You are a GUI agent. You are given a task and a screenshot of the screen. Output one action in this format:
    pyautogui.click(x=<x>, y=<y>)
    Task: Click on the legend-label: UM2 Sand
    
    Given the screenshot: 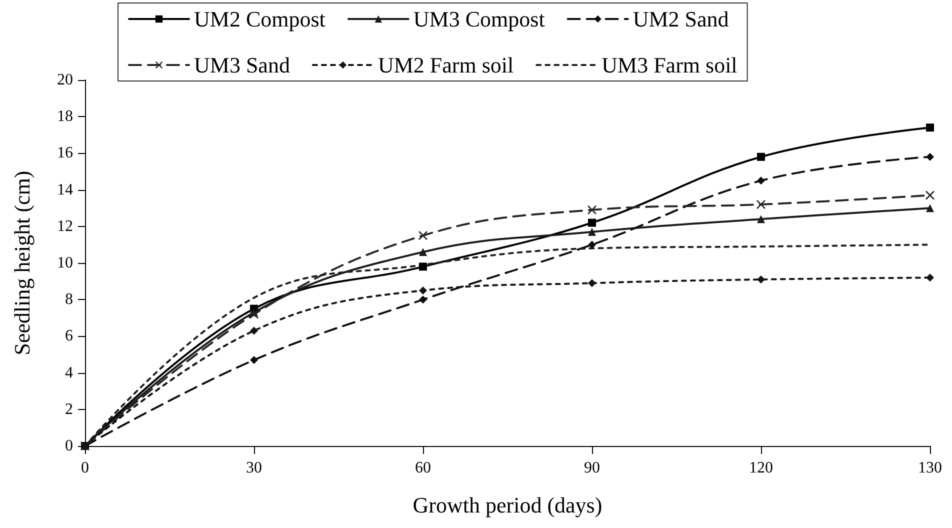 What is the action you would take?
    pyautogui.click(x=680, y=19)
    